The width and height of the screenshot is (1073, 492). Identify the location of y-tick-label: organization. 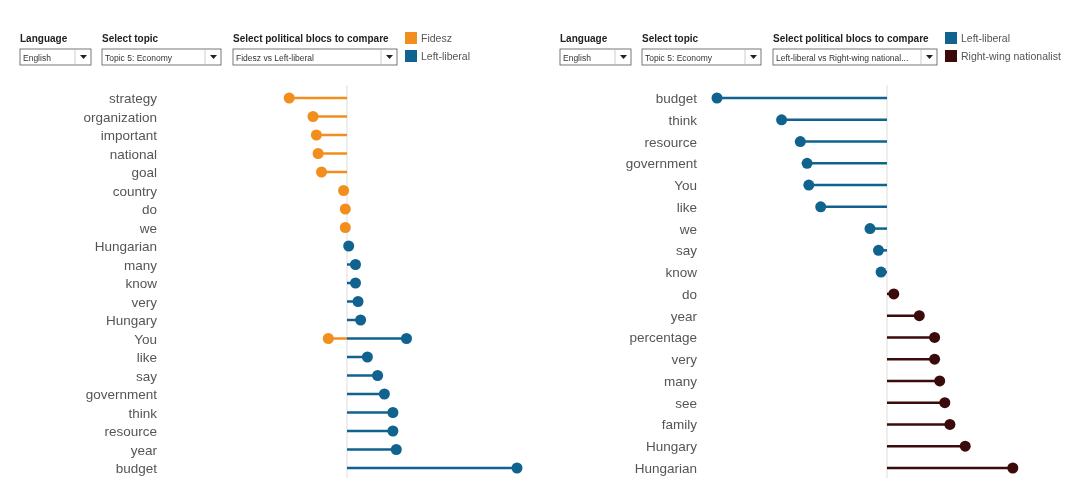
(120, 117).